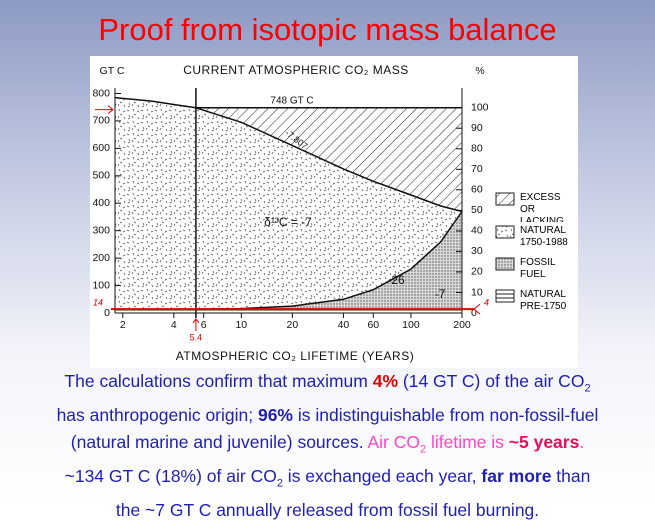  I want to click on y2-tick-label: 30, so click(477, 251).